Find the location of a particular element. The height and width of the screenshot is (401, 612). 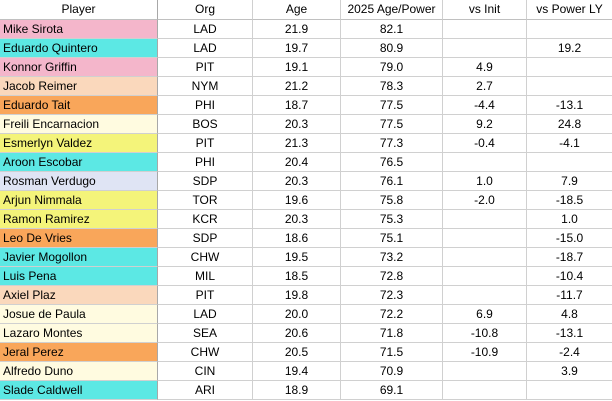

cell-2025-age-power: 72.2 is located at coordinates (392, 314).